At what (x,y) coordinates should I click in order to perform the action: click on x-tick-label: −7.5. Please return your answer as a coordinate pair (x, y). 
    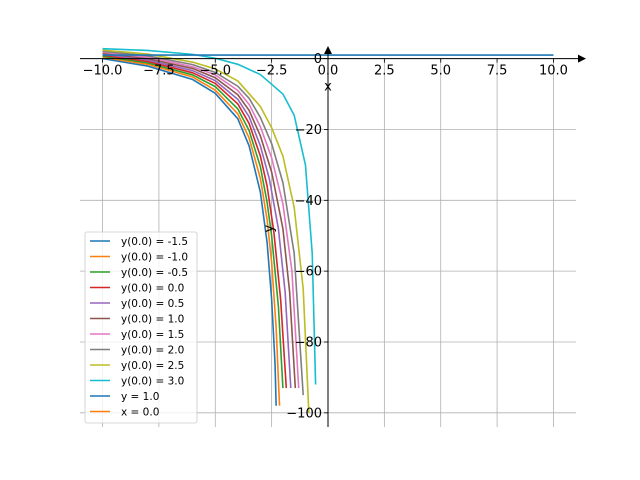
    Looking at the image, I should click on (159, 71).